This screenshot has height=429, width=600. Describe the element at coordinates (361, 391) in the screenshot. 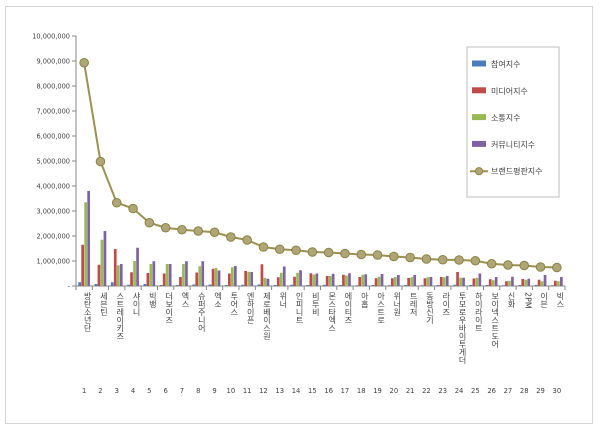

I see `x-rank-label: 18` at that location.